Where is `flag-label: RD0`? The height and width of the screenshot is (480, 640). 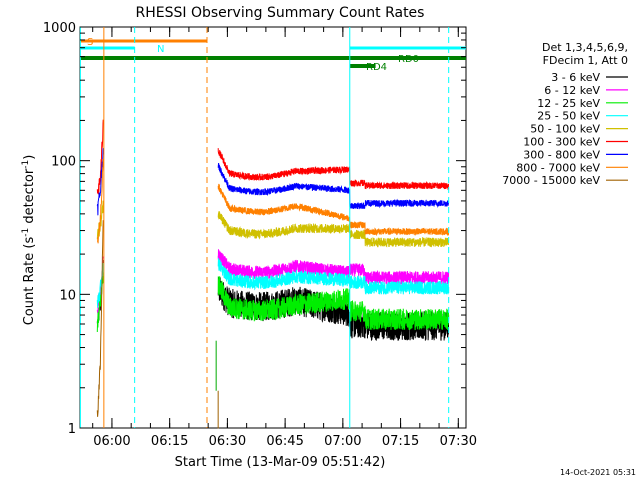
flag-label: RD0 is located at coordinates (408, 59).